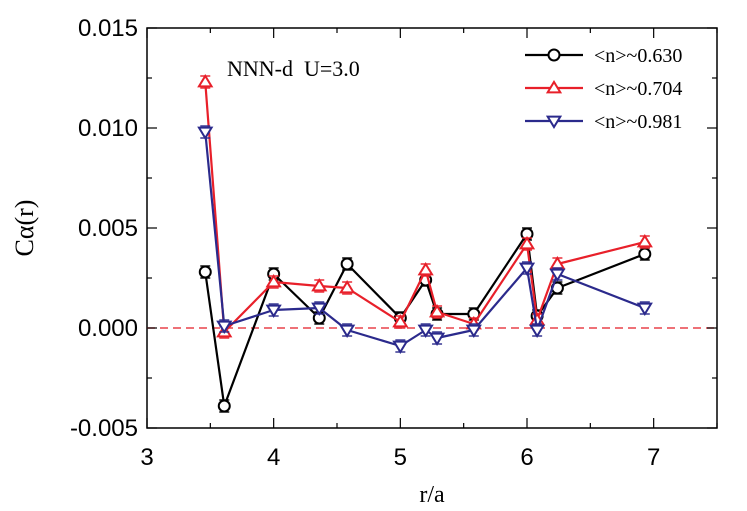  I want to click on legend-label: <n>~0.704, so click(638, 89).